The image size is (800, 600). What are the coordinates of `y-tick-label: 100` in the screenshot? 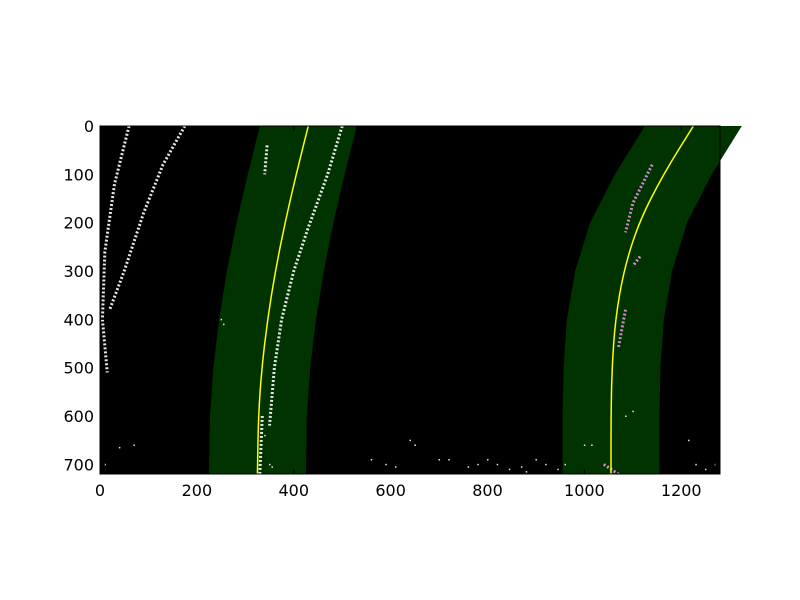 It's located at (78, 174).